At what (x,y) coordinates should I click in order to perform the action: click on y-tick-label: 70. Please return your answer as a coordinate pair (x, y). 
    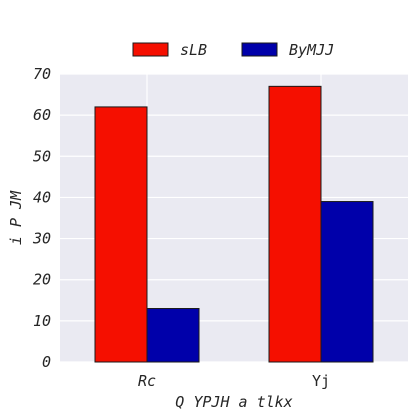
    Looking at the image, I should click on (42, 74).